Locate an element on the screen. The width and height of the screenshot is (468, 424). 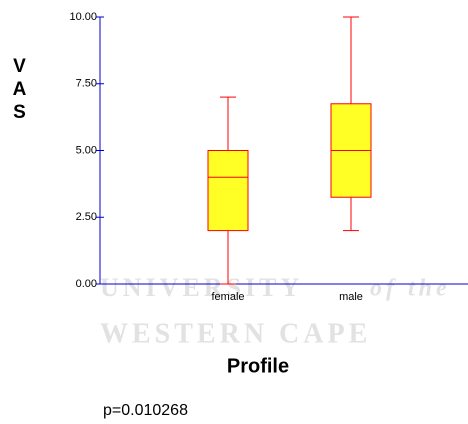
y-axis-label: VAS is located at coordinates (19, 90).